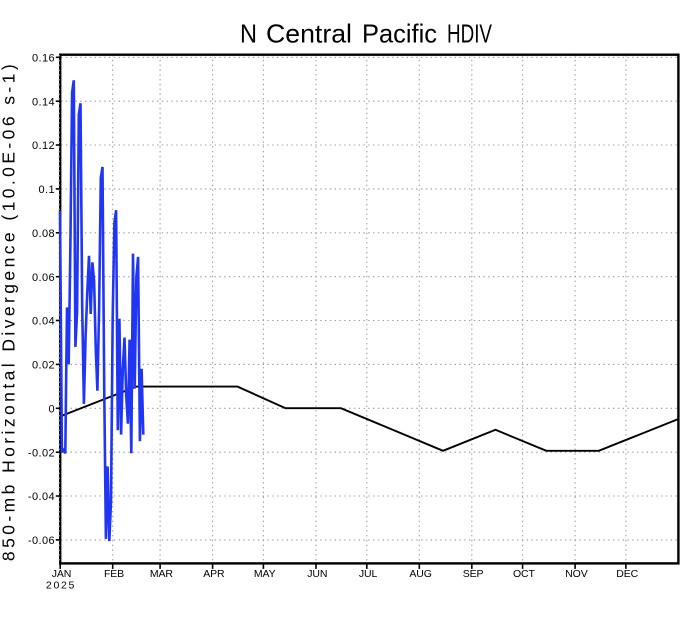 The height and width of the screenshot is (618, 690). What do you see at coordinates (47, 190) in the screenshot?
I see `svg-text: 0.1` at bounding box center [47, 190].